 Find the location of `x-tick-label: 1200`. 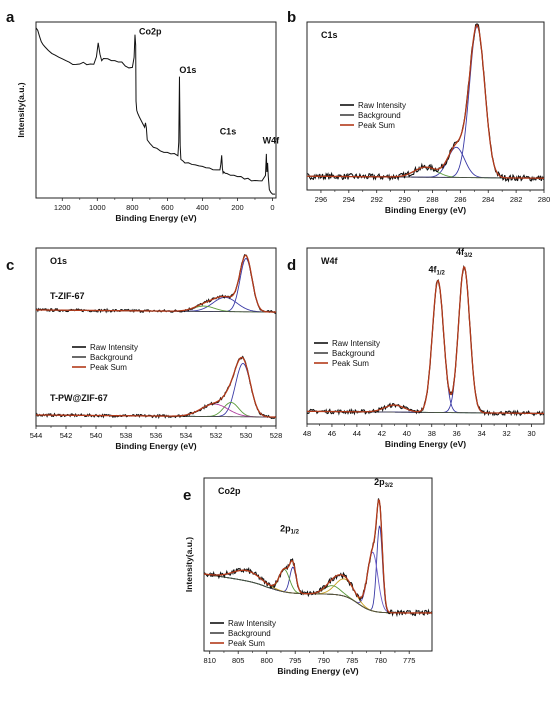

x-tick-label: 1200 is located at coordinates (62, 207).